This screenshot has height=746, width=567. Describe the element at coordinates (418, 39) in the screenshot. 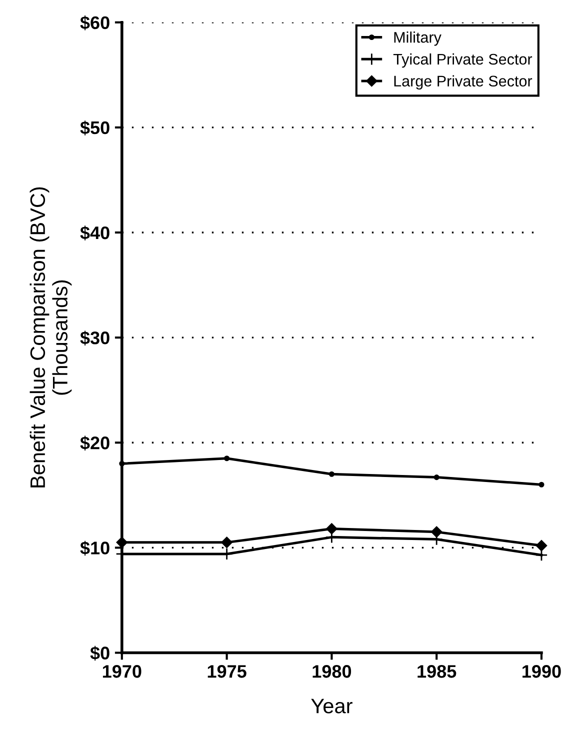

I see `legend-label: Military` at that location.